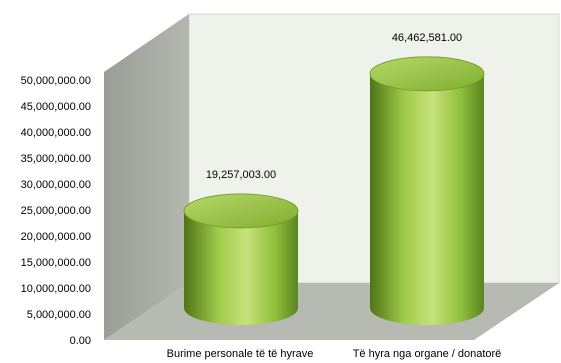 This screenshot has width=561, height=363. Describe the element at coordinates (56, 133) in the screenshot. I see `y-tick-label: 40,000,000.00` at that location.